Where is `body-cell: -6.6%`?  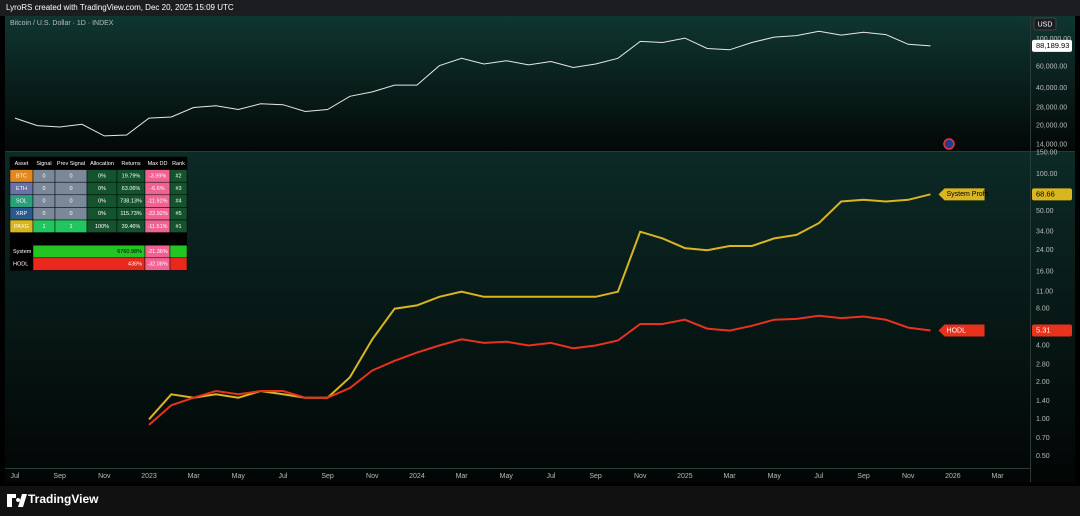 body-cell: -6.6% is located at coordinates (157, 189).